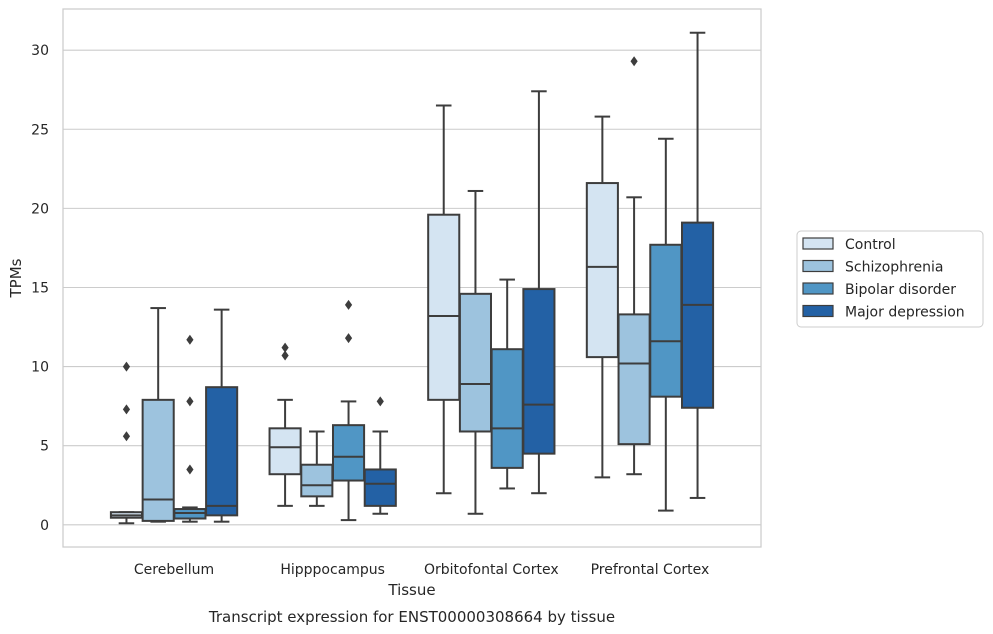 Image resolution: width=993 pixels, height=634 pixels. What do you see at coordinates (40, 368) in the screenshot?
I see `y-tick-label: 10` at bounding box center [40, 368].